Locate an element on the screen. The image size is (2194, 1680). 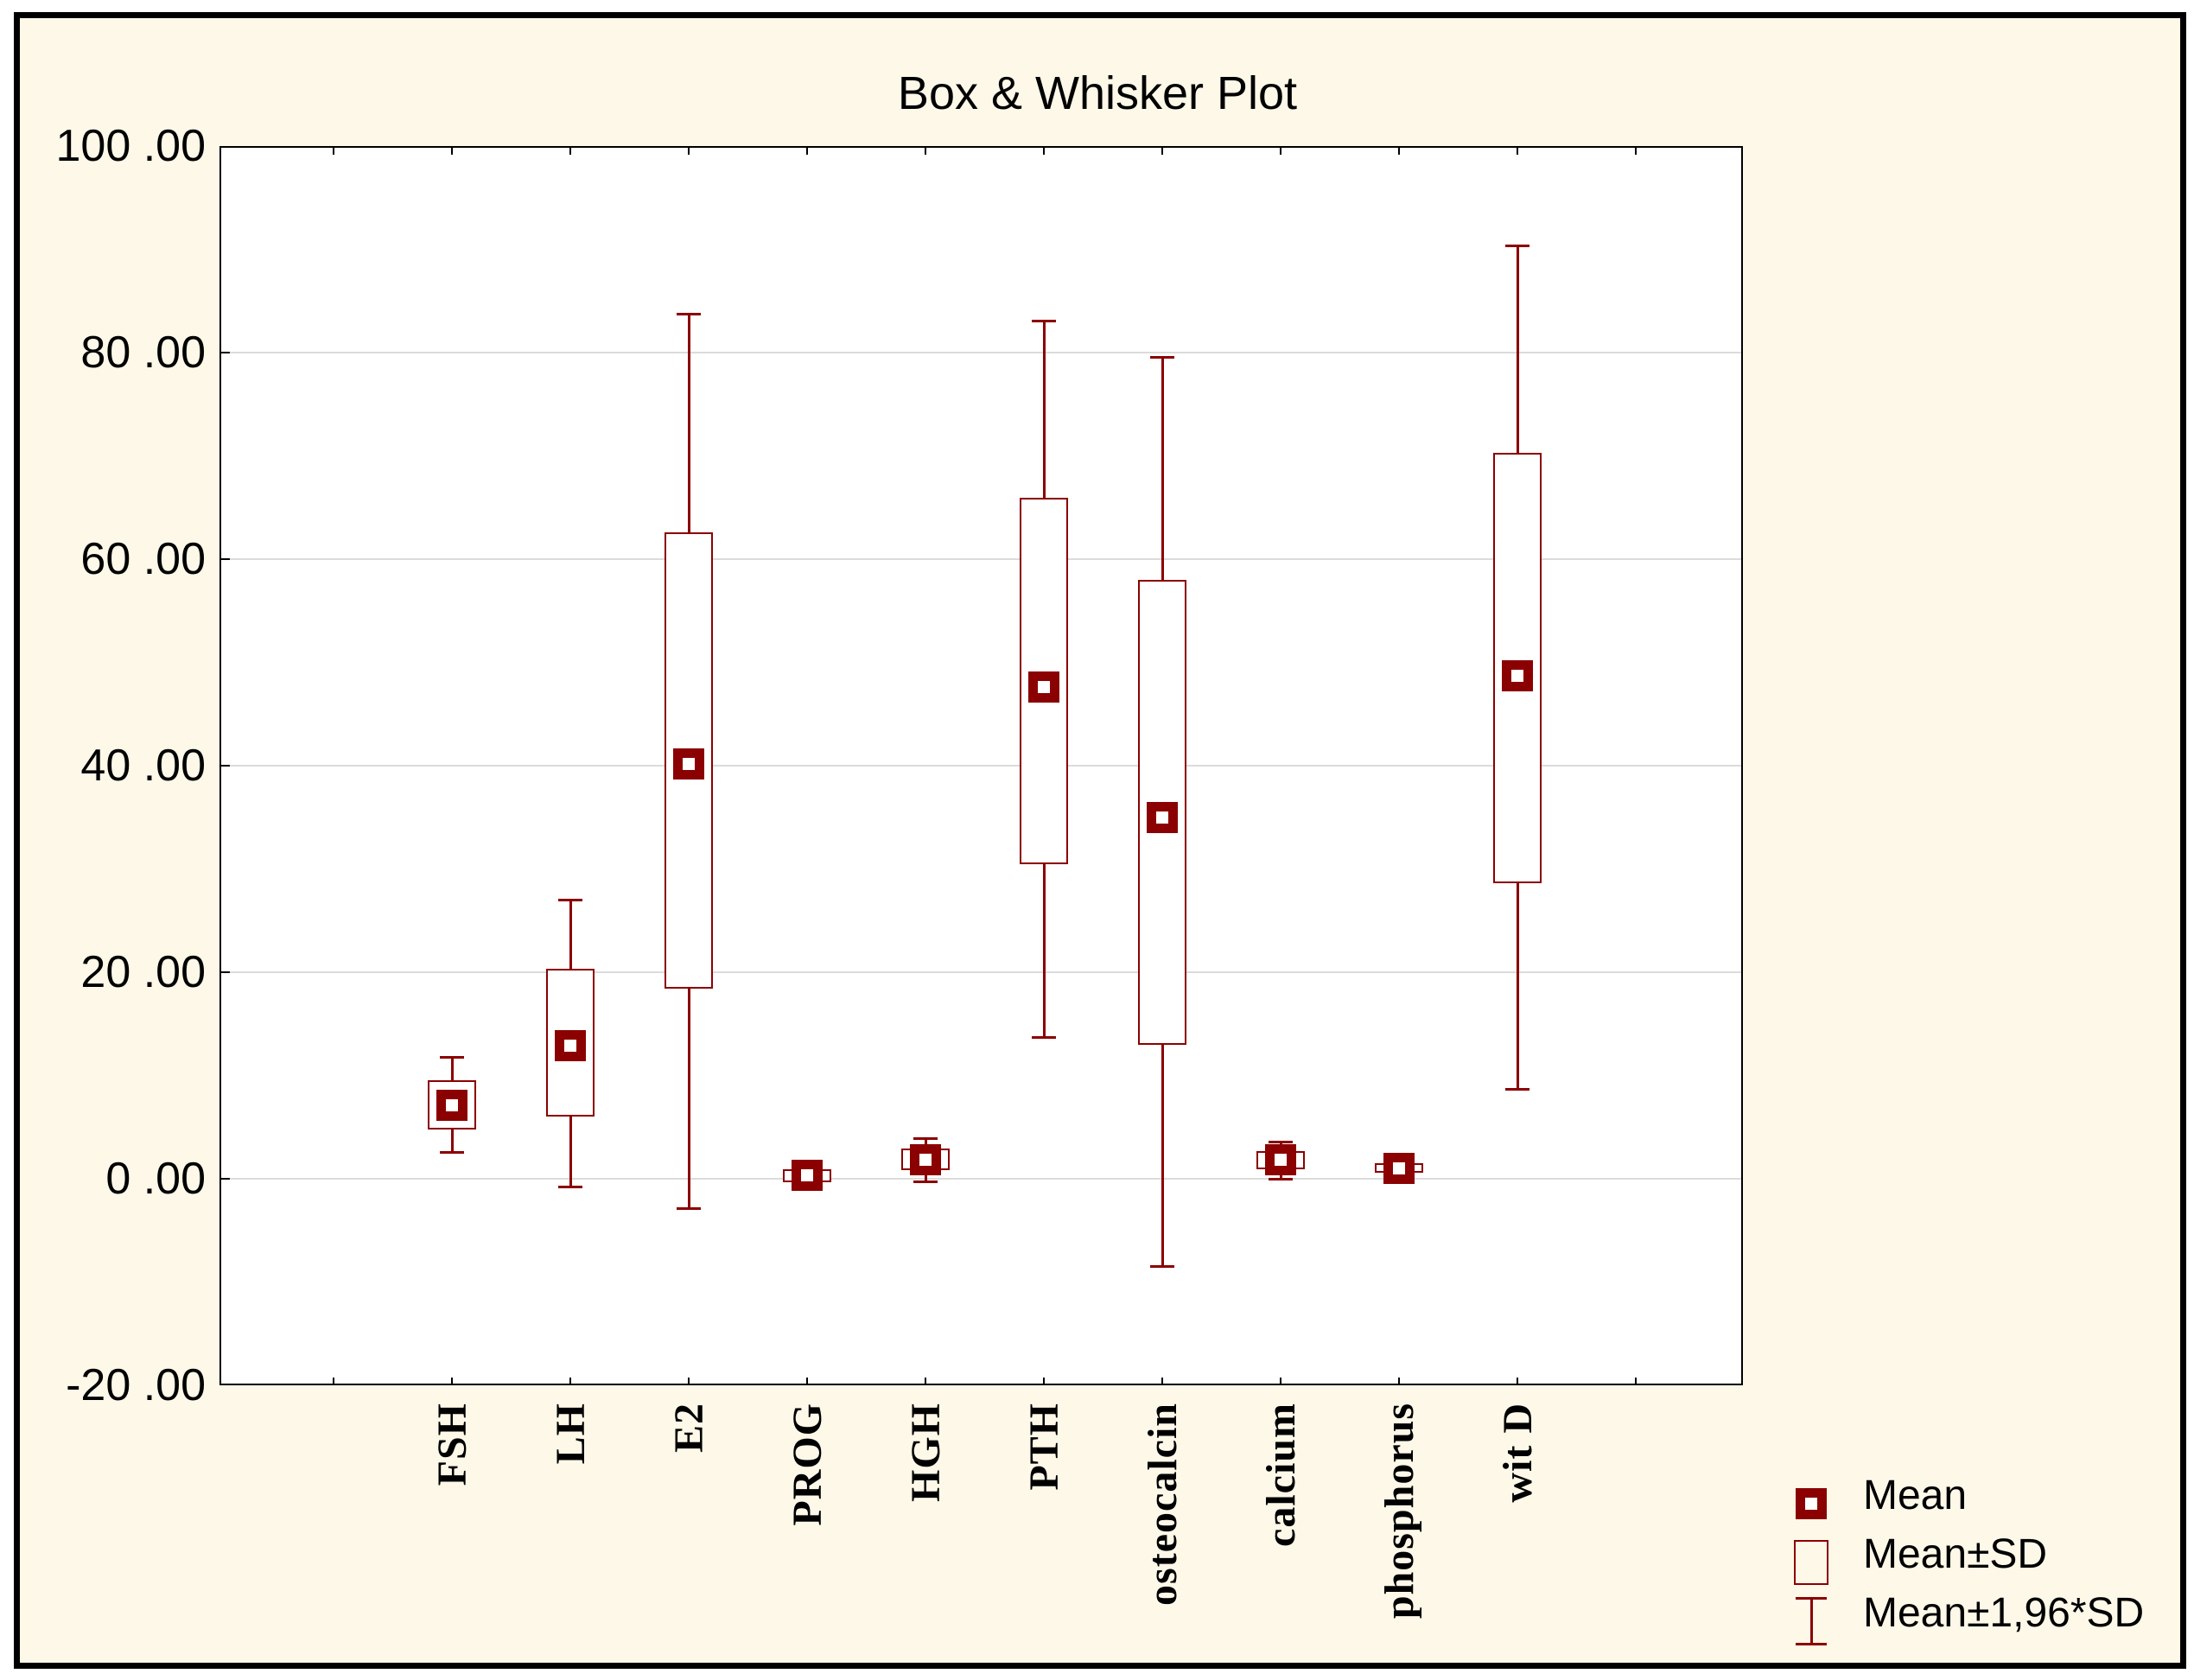
whisker-top-cap-HGH is located at coordinates (925, 1139).